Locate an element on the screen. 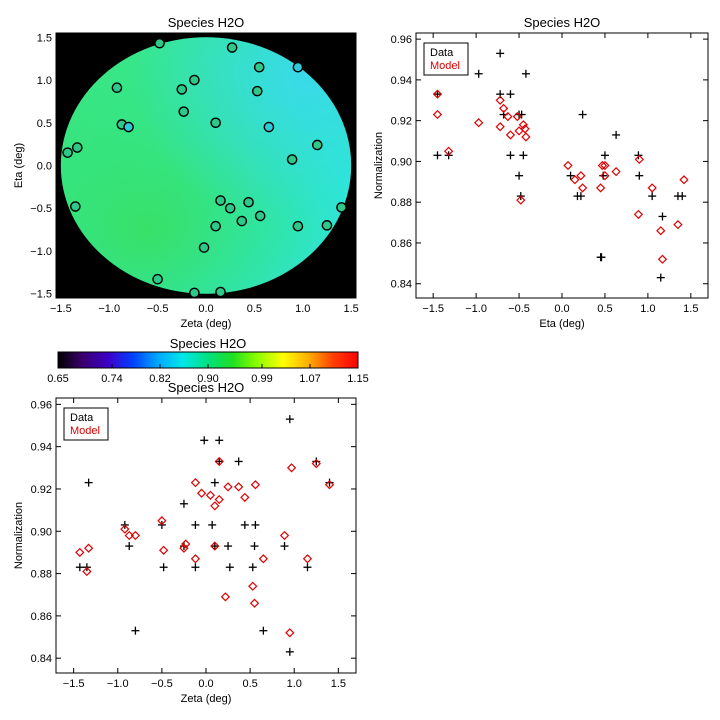  panel2-legend-data: Data is located at coordinates (442, 53).